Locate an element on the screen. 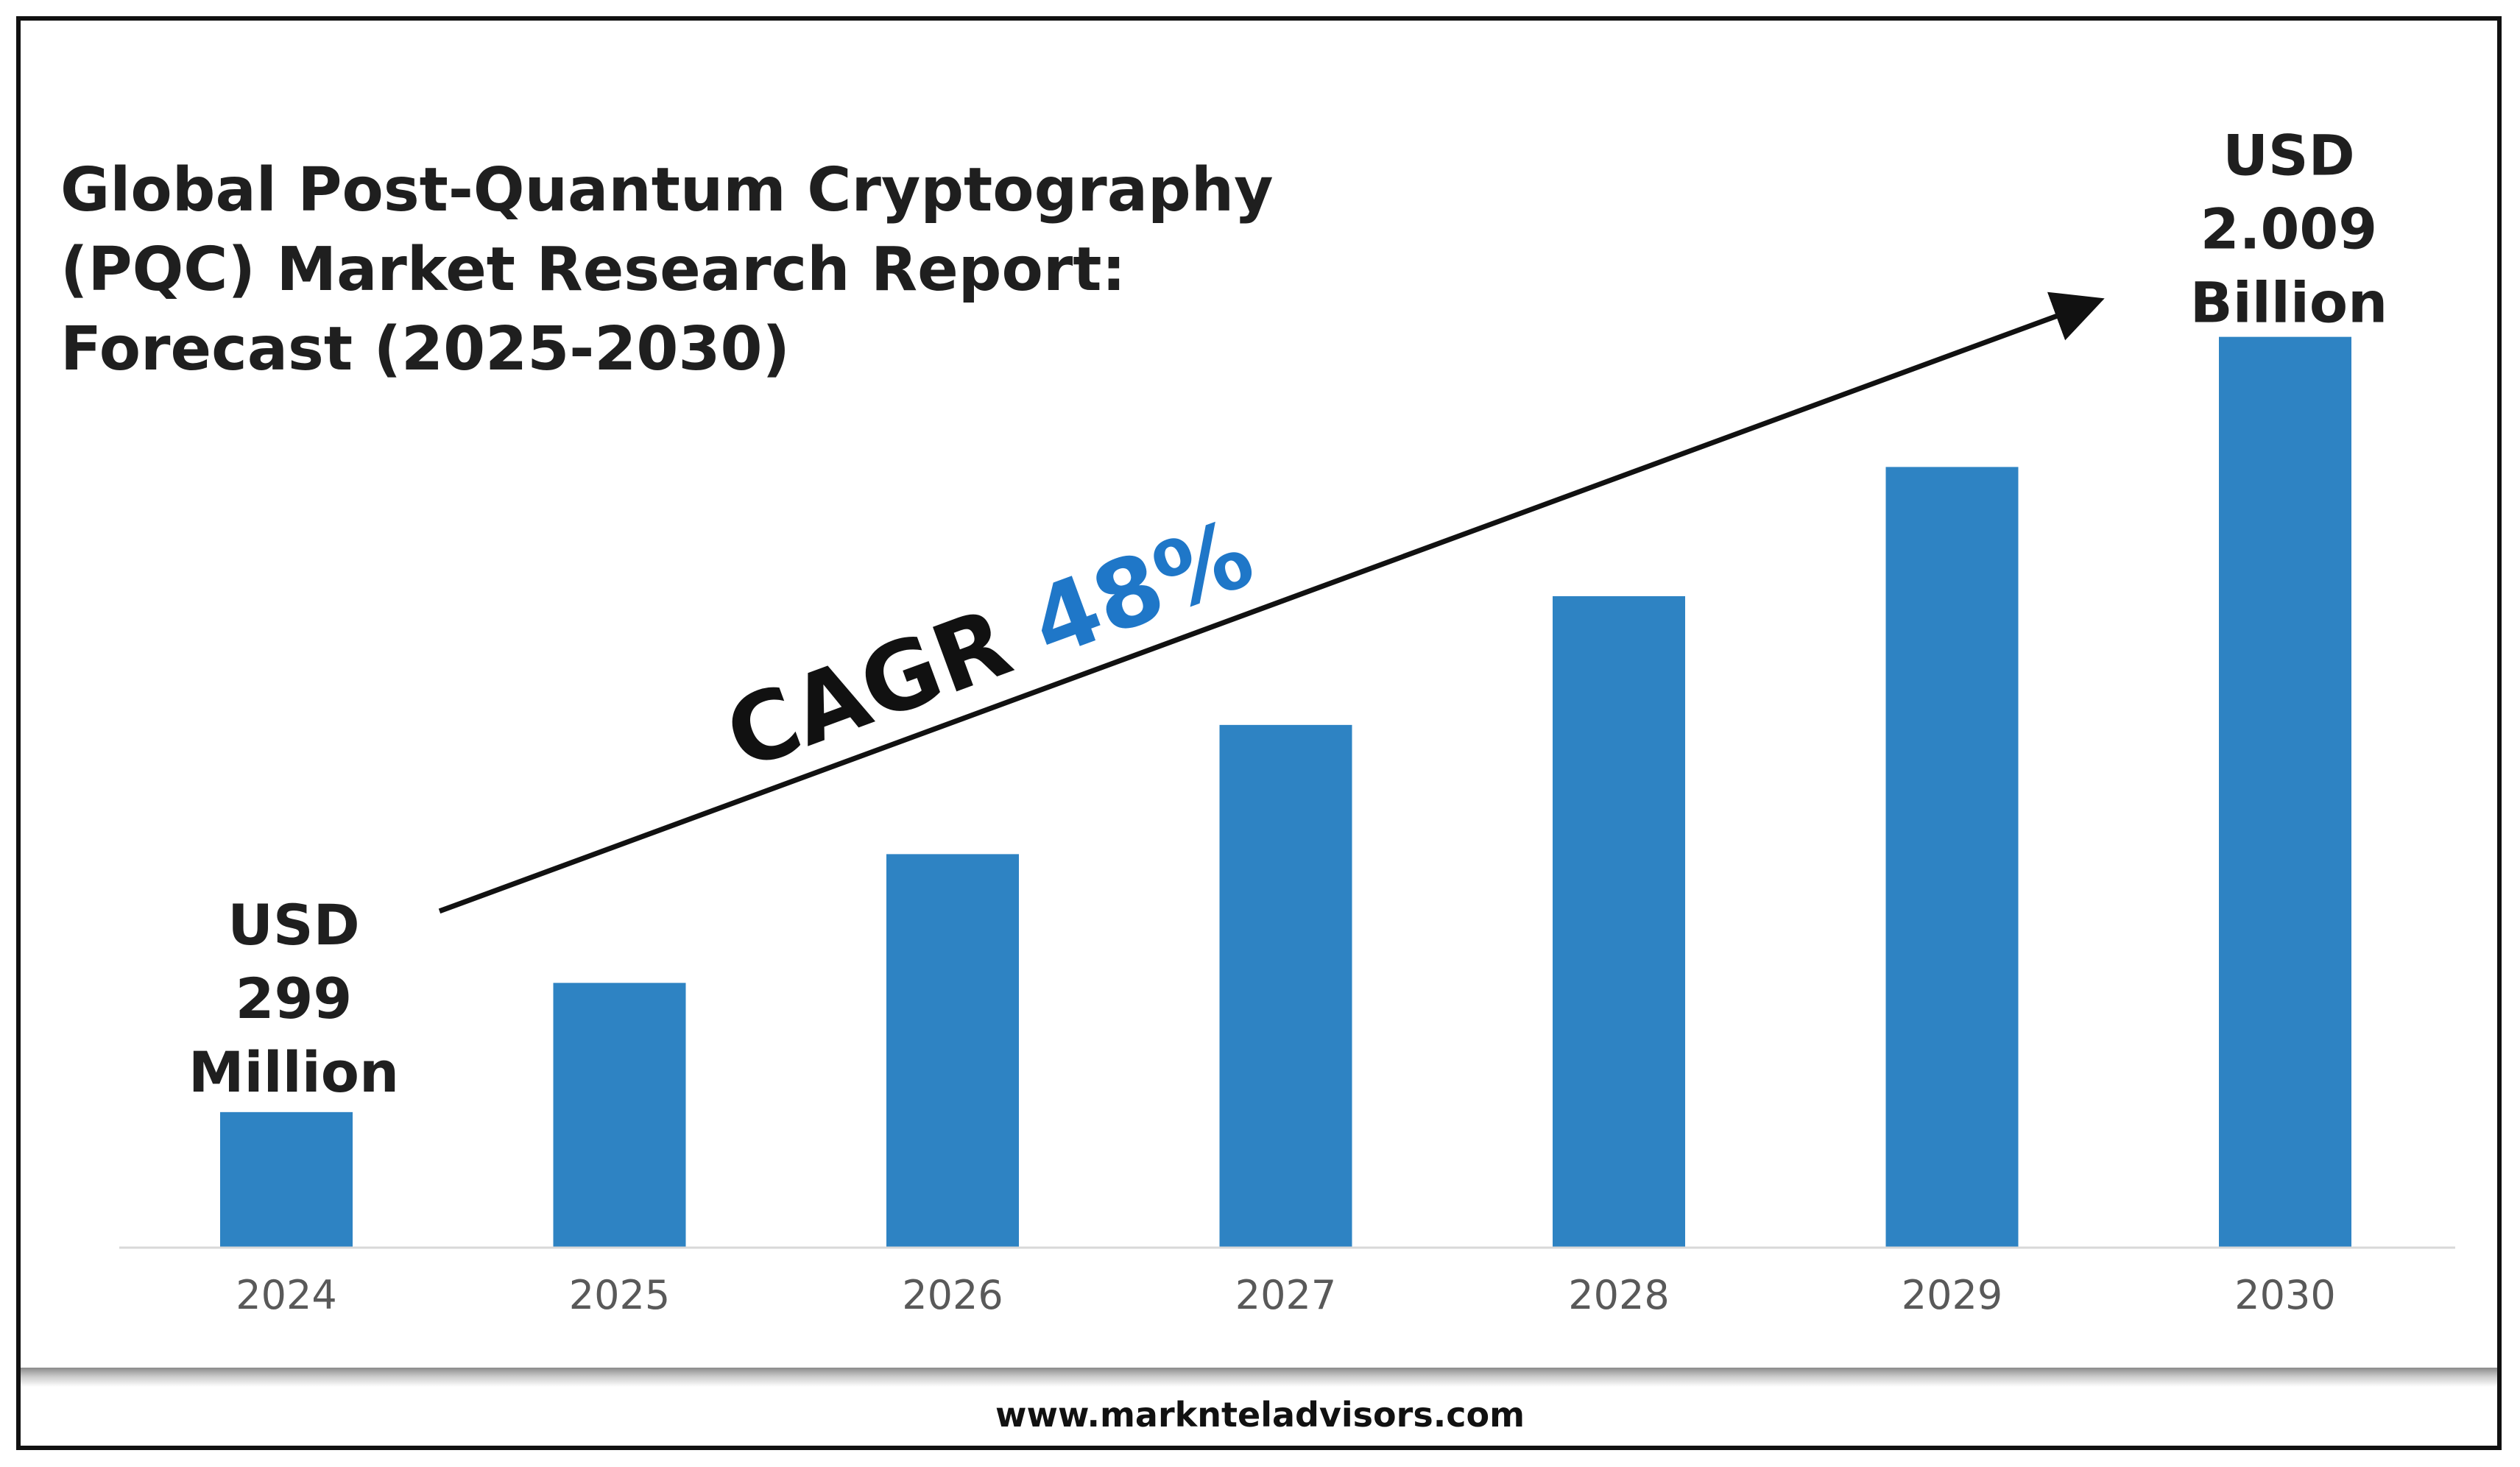 This screenshot has height=1467, width=2520. start-value-label-line-1: USD is located at coordinates (293, 925).